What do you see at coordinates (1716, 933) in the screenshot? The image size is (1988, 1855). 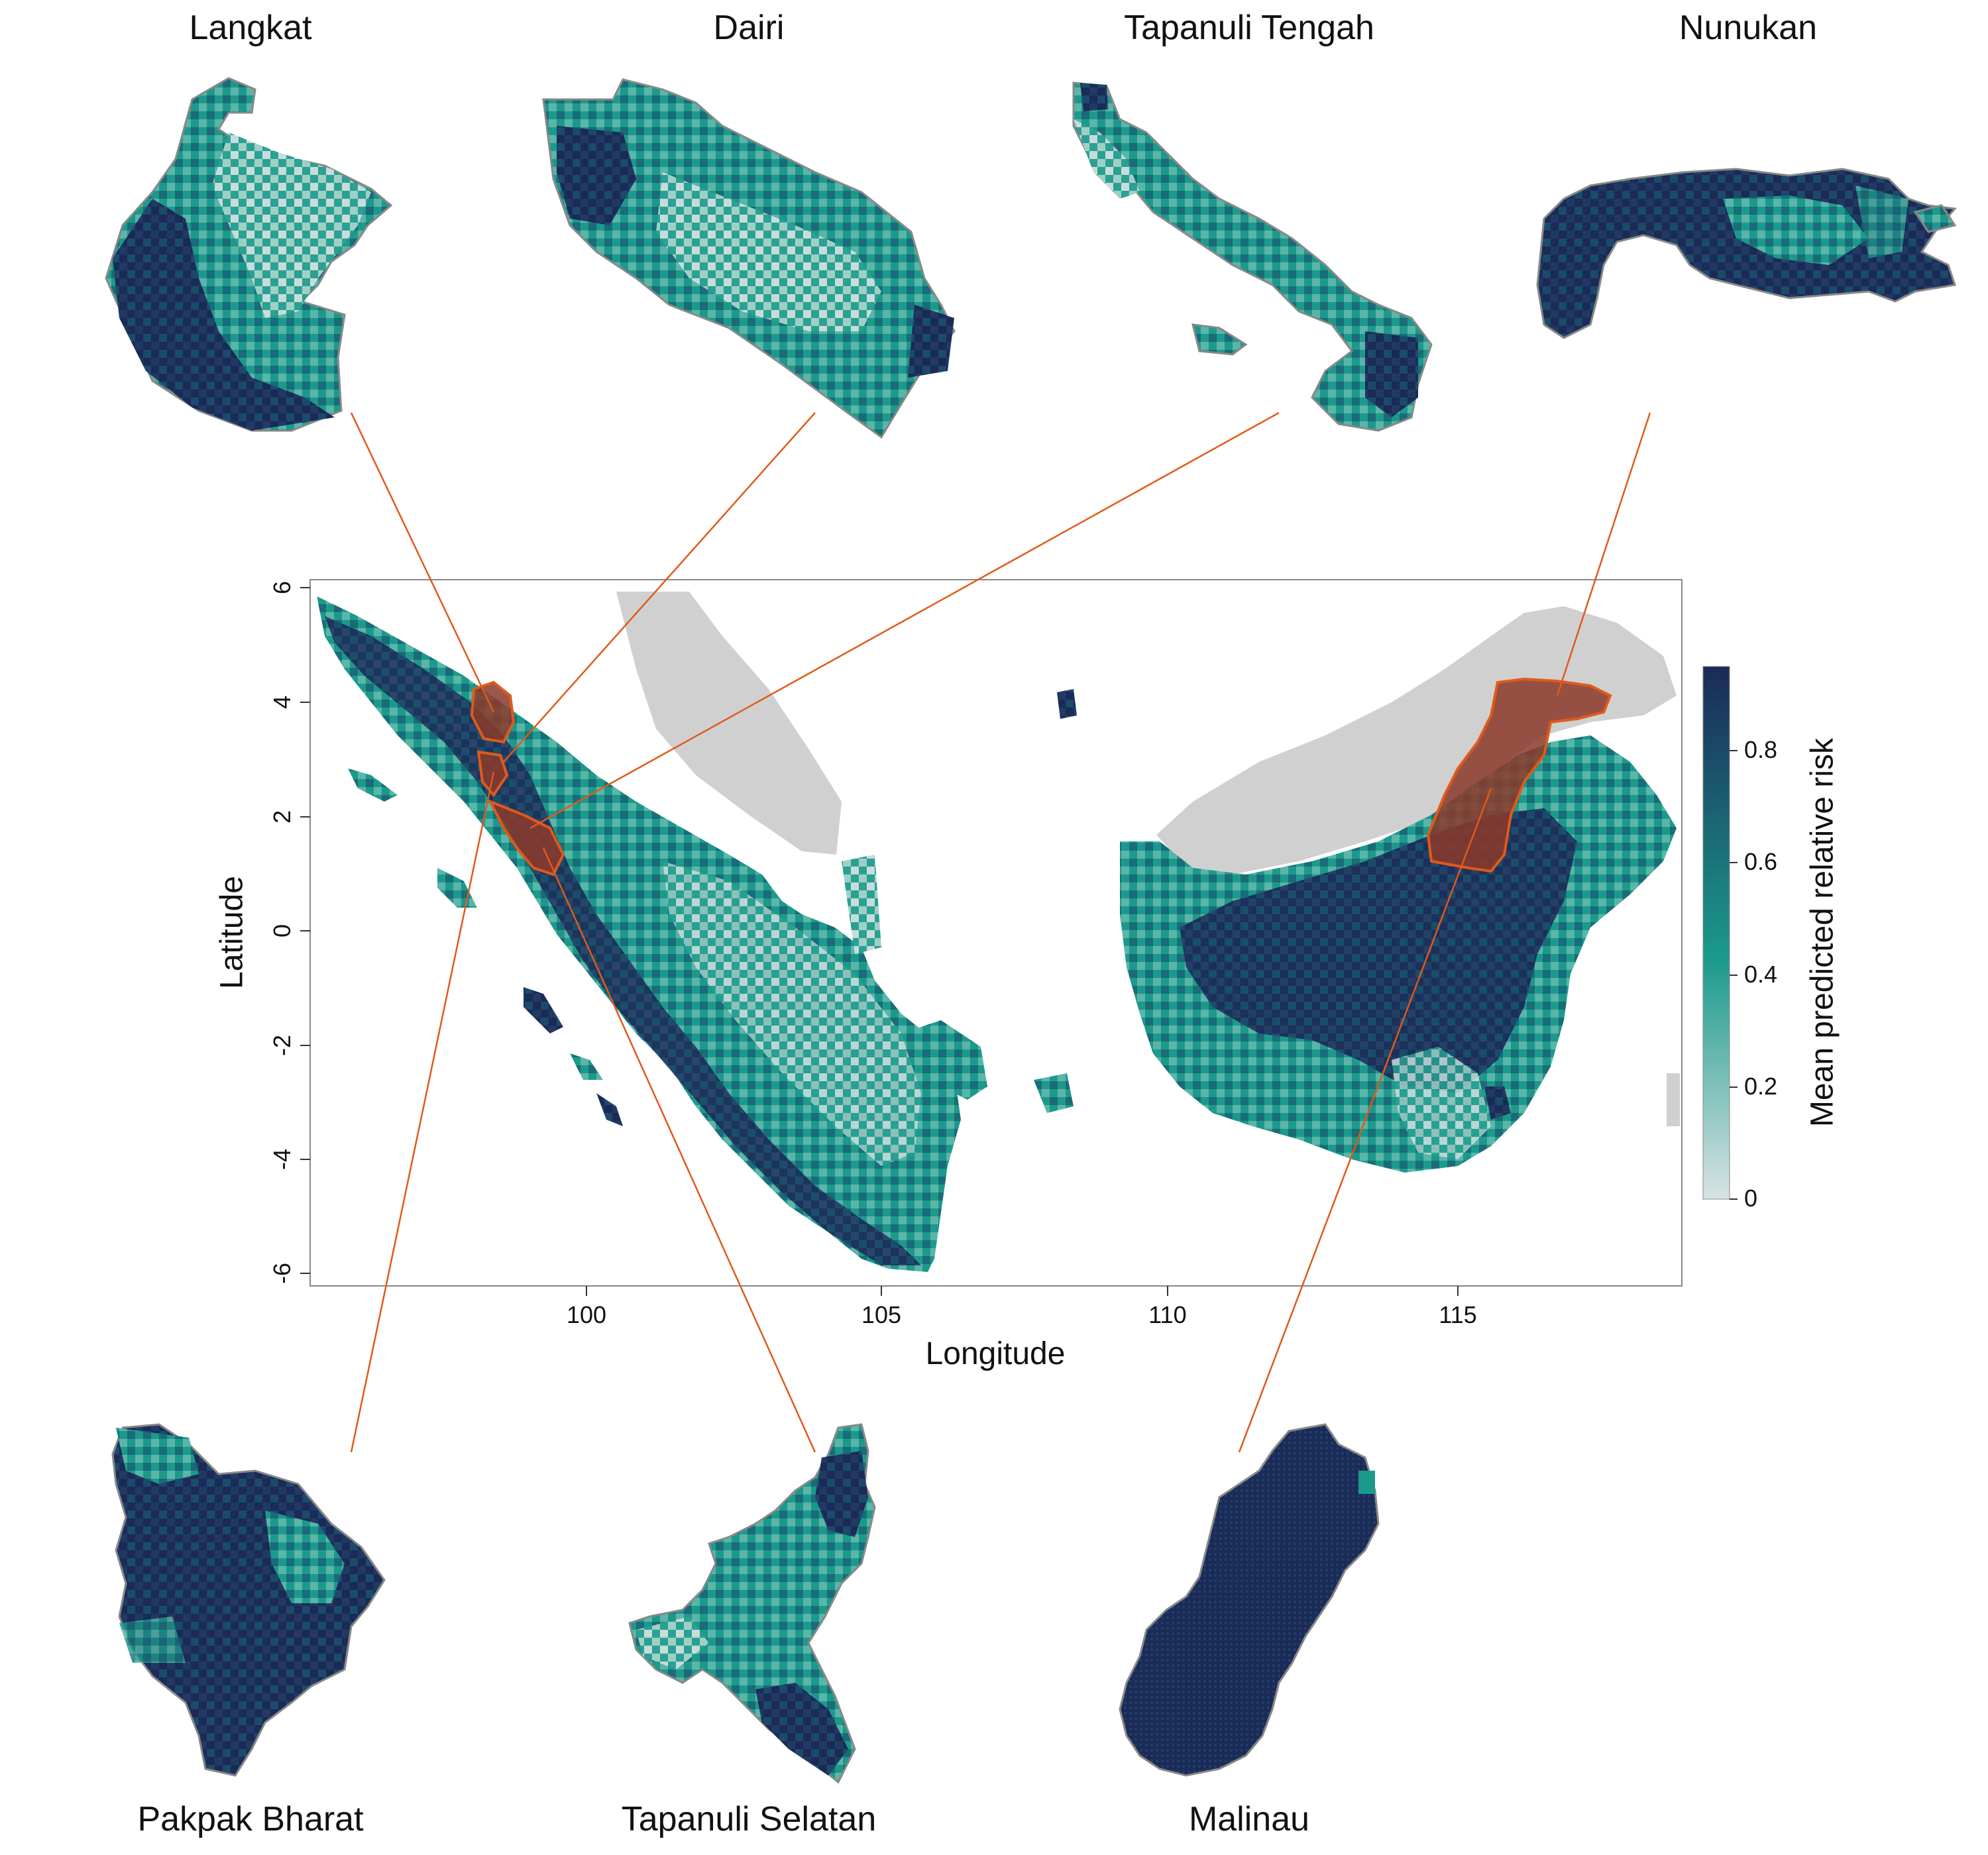 I see `colorbar-gradient` at bounding box center [1716, 933].